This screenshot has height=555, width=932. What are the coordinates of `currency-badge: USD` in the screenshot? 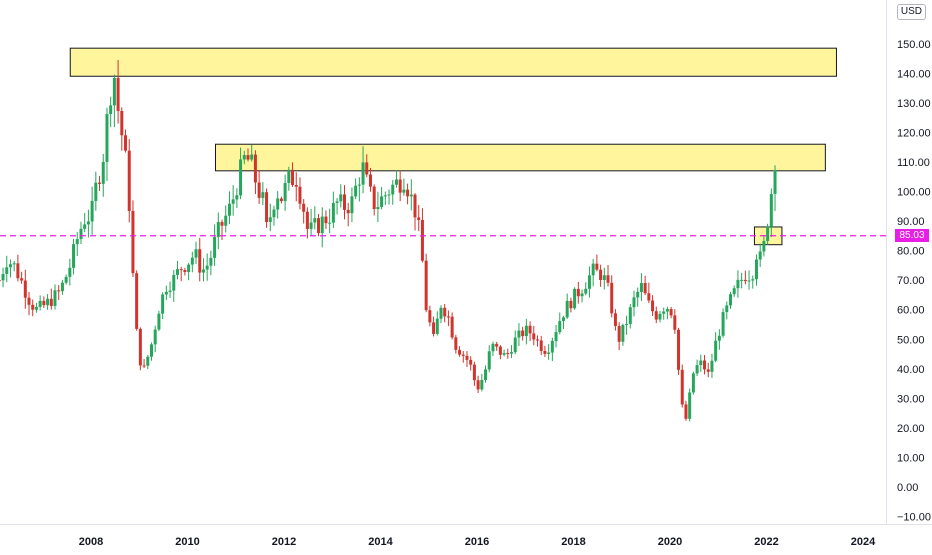 It's located at (911, 12).